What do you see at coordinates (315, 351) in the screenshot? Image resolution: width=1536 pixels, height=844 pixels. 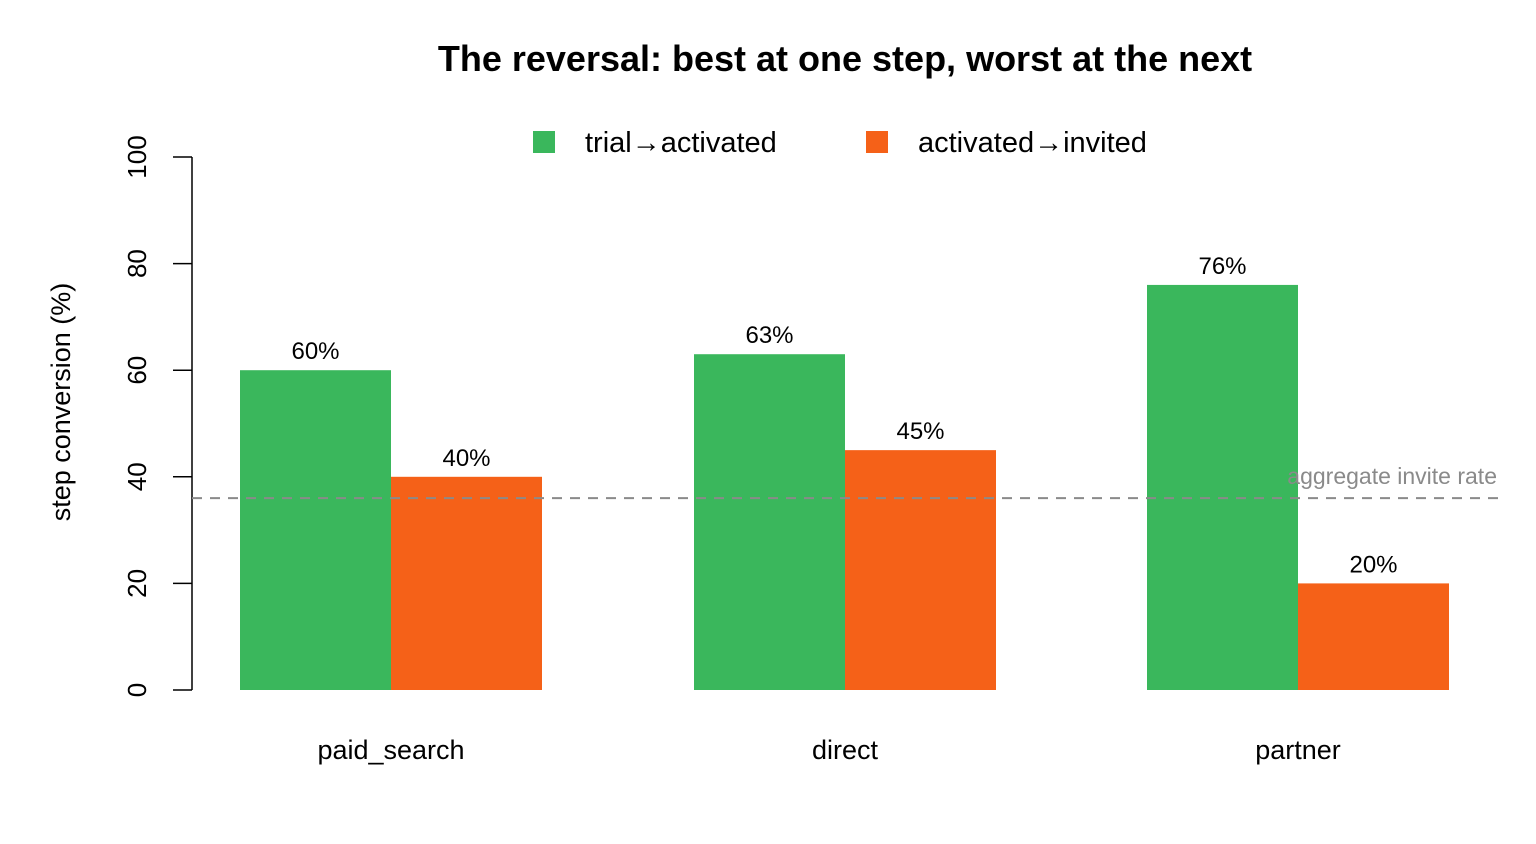 I see `data-label-paid_search-trial-activated: 60%` at bounding box center [315, 351].